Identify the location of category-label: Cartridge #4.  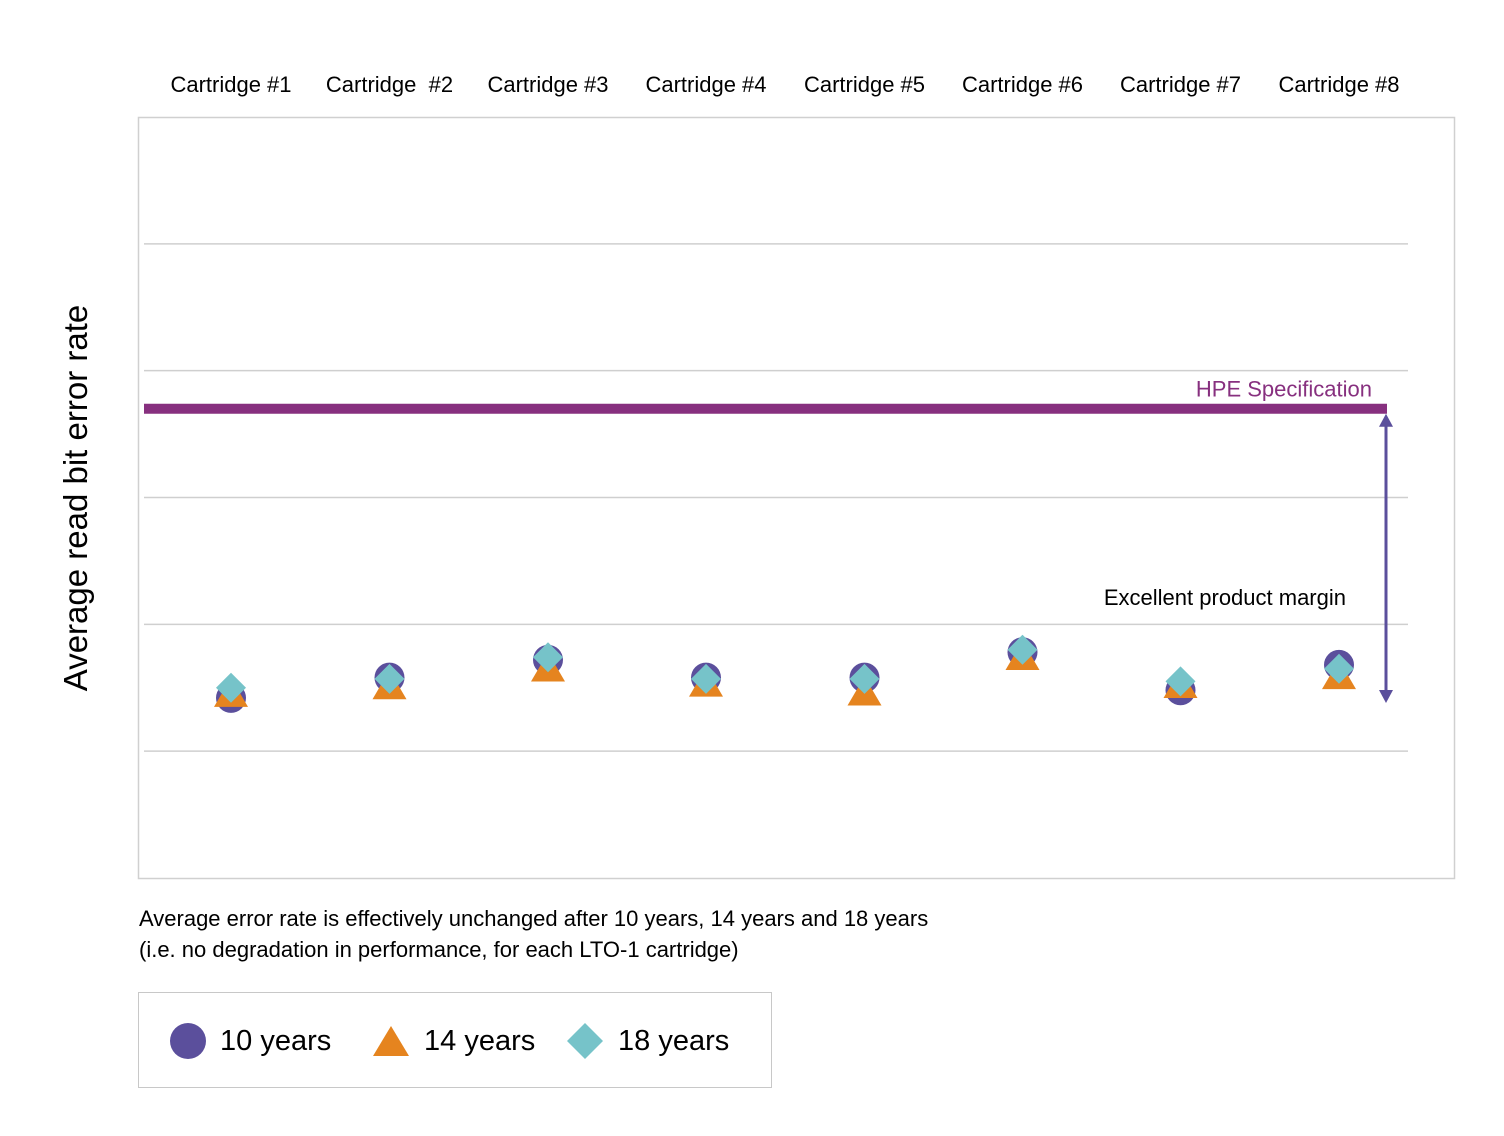
(705, 84).